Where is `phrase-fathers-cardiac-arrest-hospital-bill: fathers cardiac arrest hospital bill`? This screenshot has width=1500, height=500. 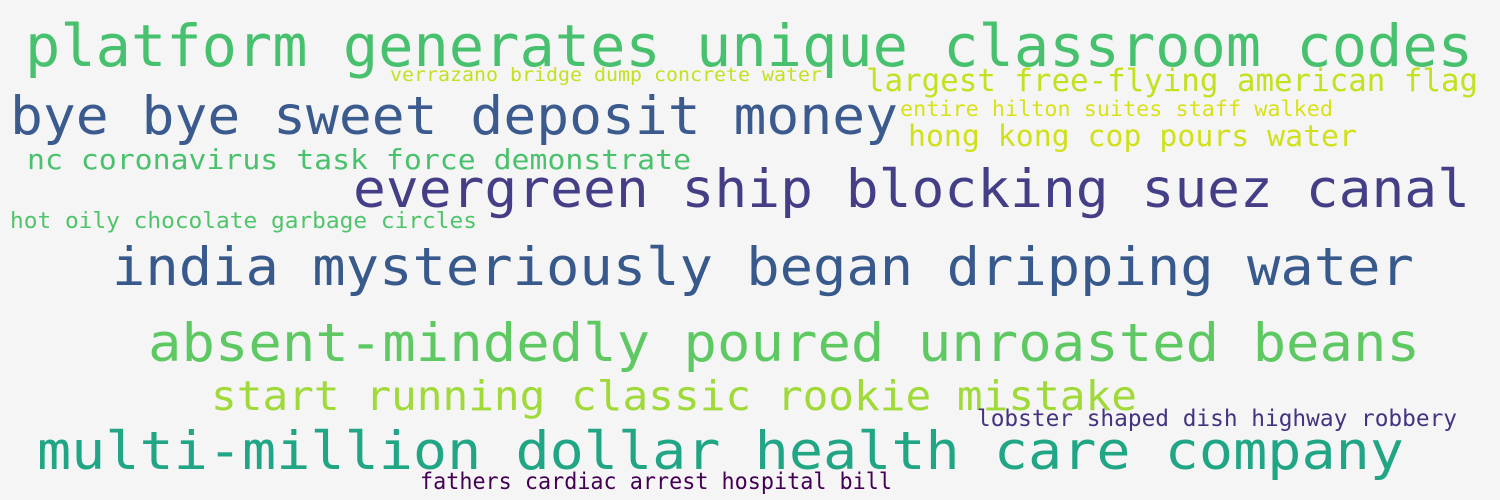 phrase-fathers-cardiac-arrest-hospital-bill: fathers cardiac arrest hospital bill is located at coordinates (656, 482).